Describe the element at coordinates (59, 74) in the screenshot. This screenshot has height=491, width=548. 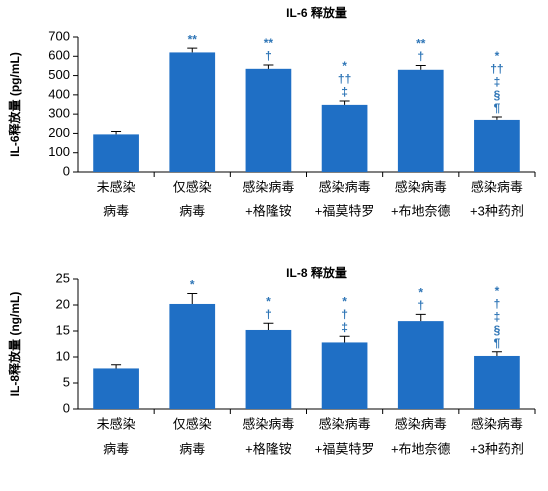
I see `y-tick-label: 500` at that location.